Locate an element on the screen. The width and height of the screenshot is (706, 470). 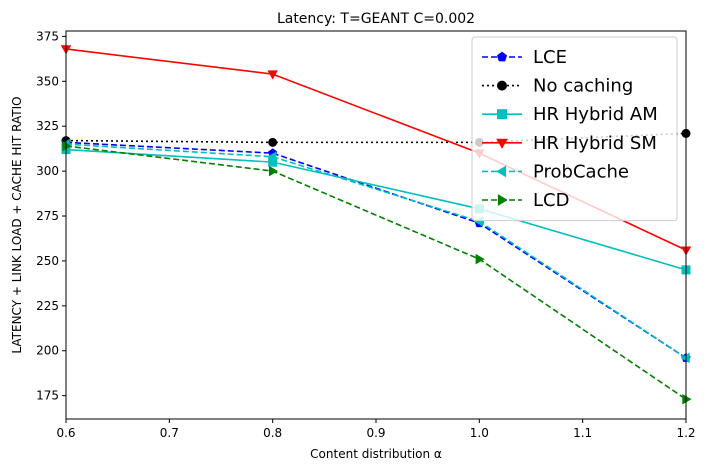
x-tick-label: 1.2 is located at coordinates (685, 433).